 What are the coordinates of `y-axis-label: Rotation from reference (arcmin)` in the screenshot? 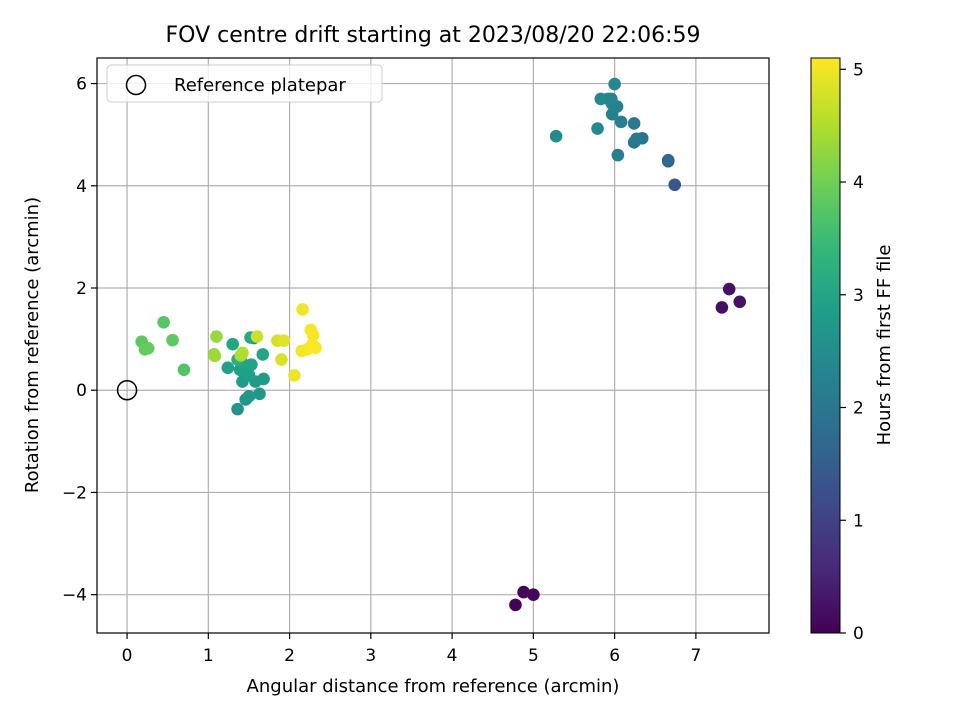 It's located at (32, 345).